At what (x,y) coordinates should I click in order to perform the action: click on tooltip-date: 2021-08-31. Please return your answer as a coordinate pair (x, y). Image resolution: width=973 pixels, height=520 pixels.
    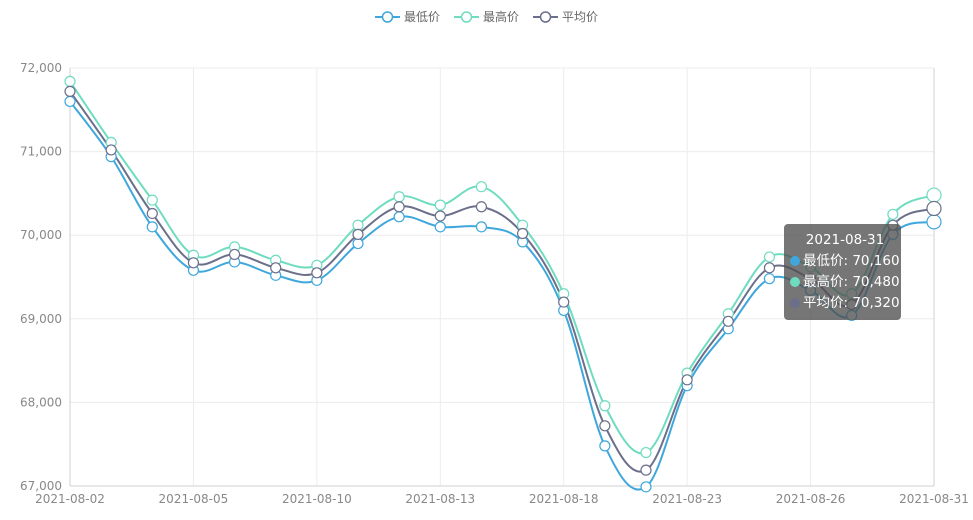
    Looking at the image, I should click on (845, 240).